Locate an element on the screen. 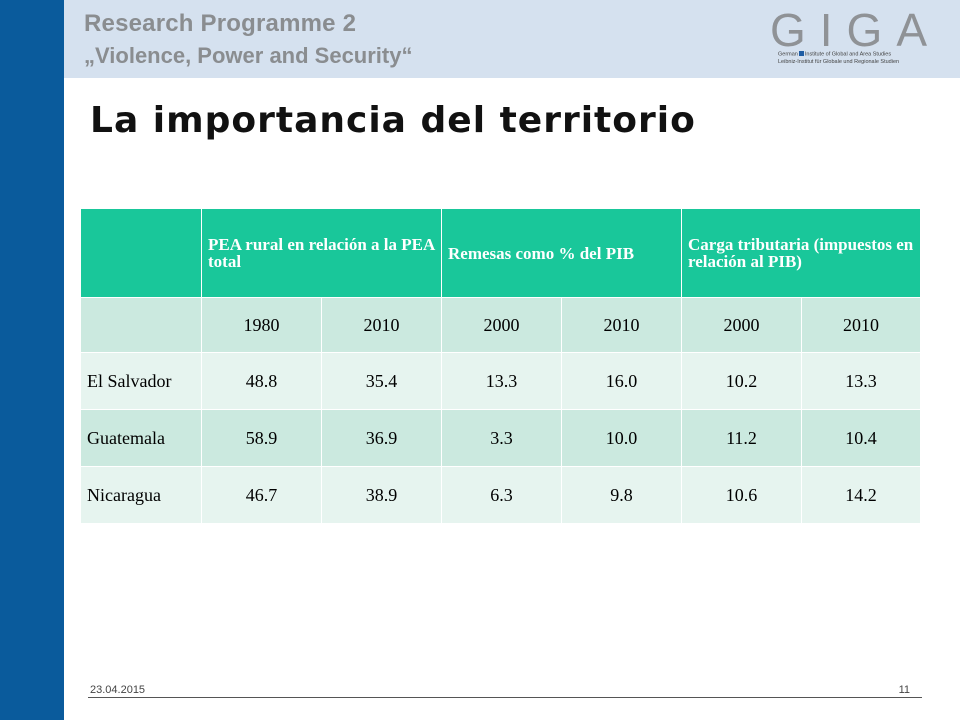 The image size is (960, 720). value-cell: 9.8 is located at coordinates (621, 495).